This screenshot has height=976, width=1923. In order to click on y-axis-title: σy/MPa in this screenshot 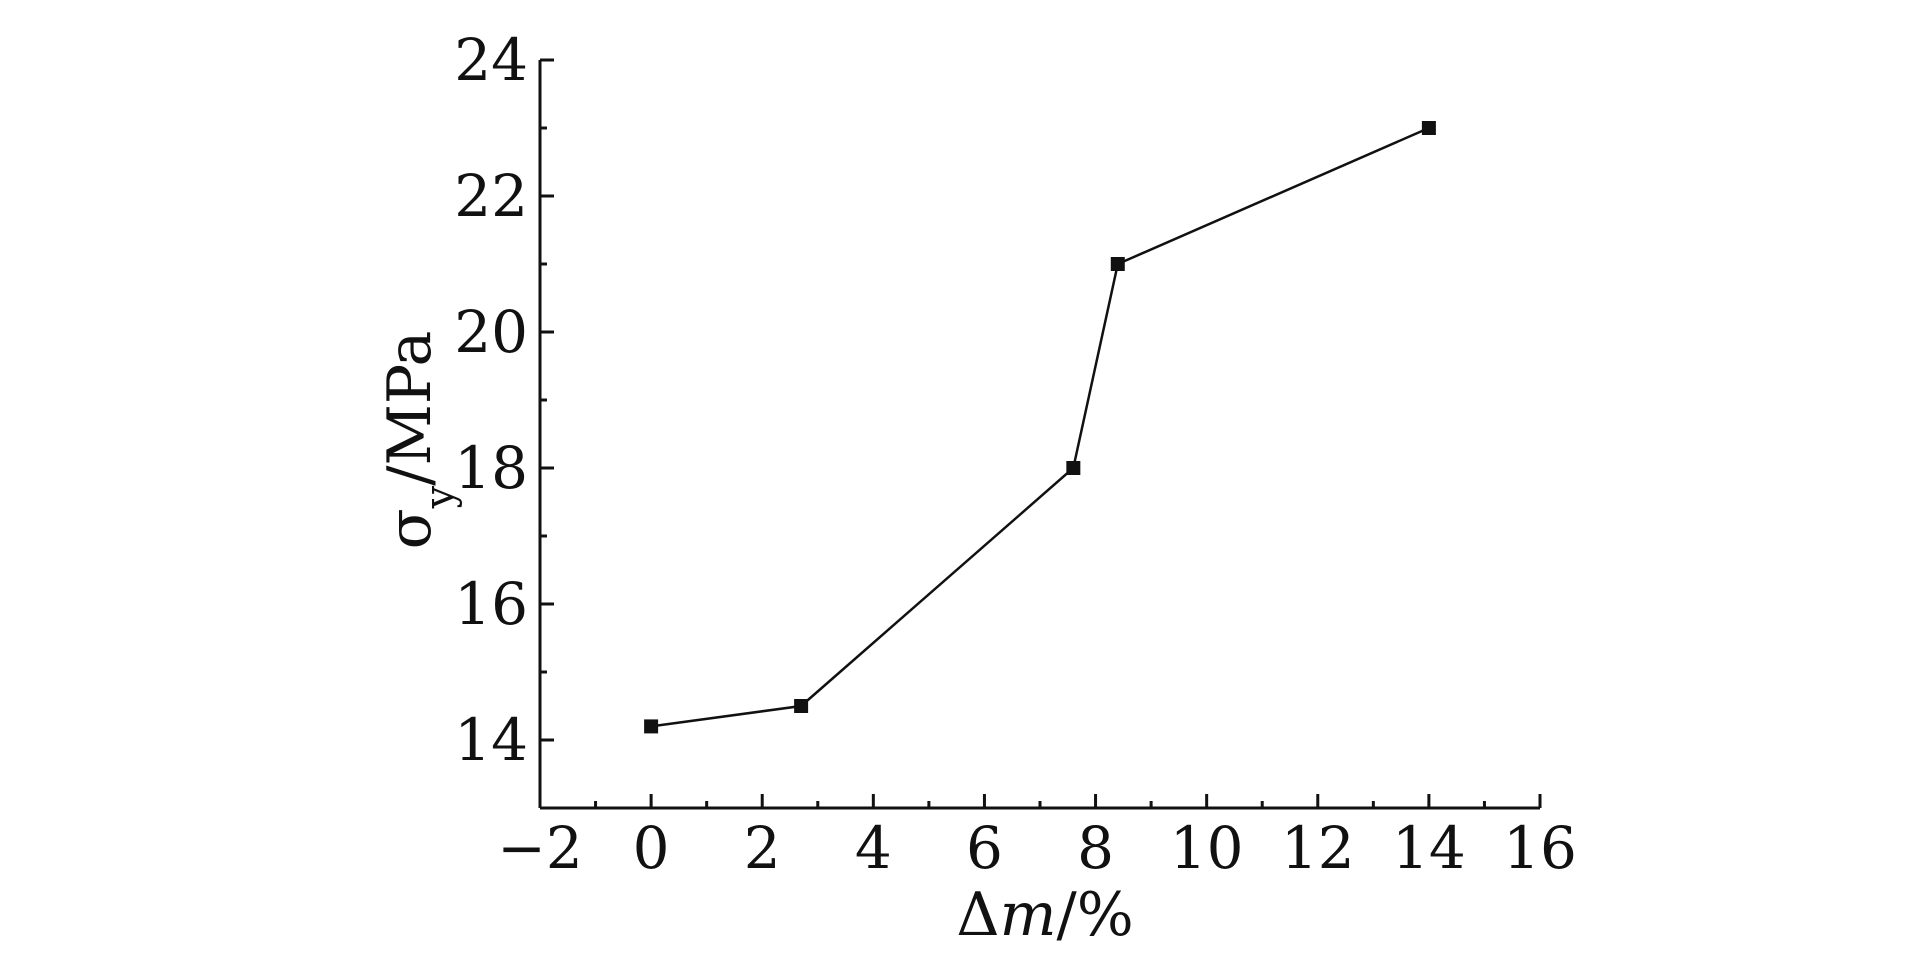, I will do `click(419, 440)`.